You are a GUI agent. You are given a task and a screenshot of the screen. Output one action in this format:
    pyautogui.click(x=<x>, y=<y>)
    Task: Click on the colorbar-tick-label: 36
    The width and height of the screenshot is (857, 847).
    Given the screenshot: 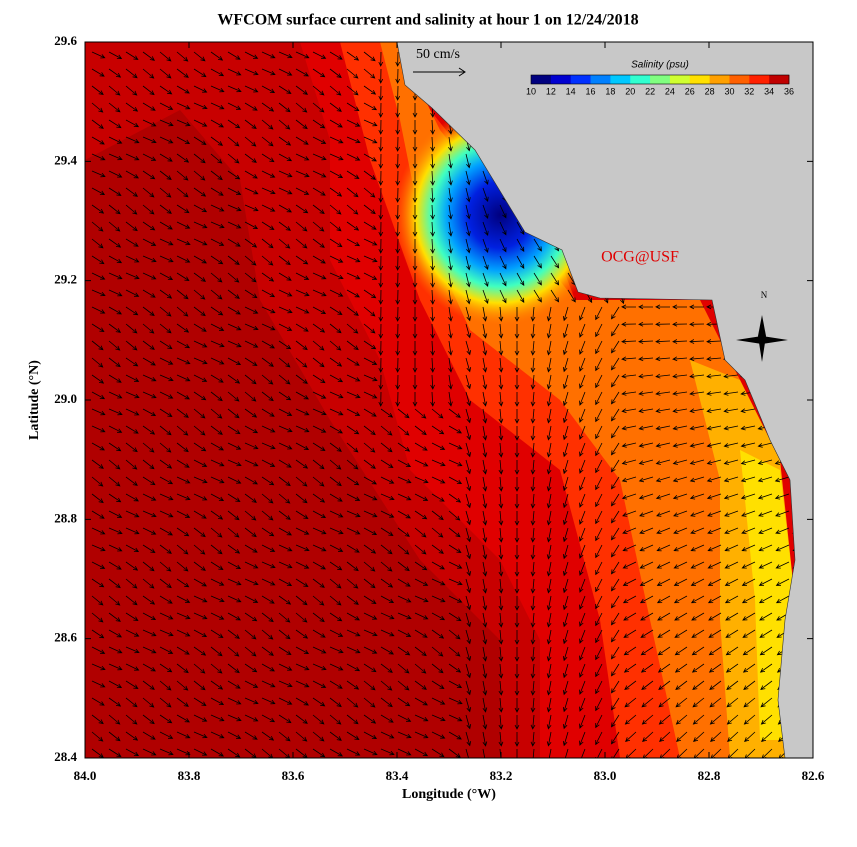 What is the action you would take?
    pyautogui.click(x=789, y=91)
    